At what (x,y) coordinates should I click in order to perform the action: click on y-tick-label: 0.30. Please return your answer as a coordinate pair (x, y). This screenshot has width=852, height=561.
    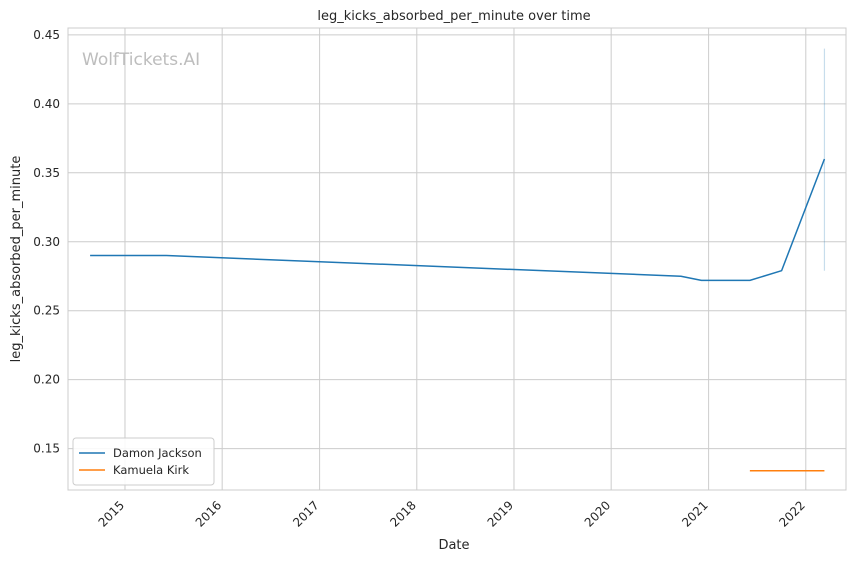
    Looking at the image, I should click on (46, 242).